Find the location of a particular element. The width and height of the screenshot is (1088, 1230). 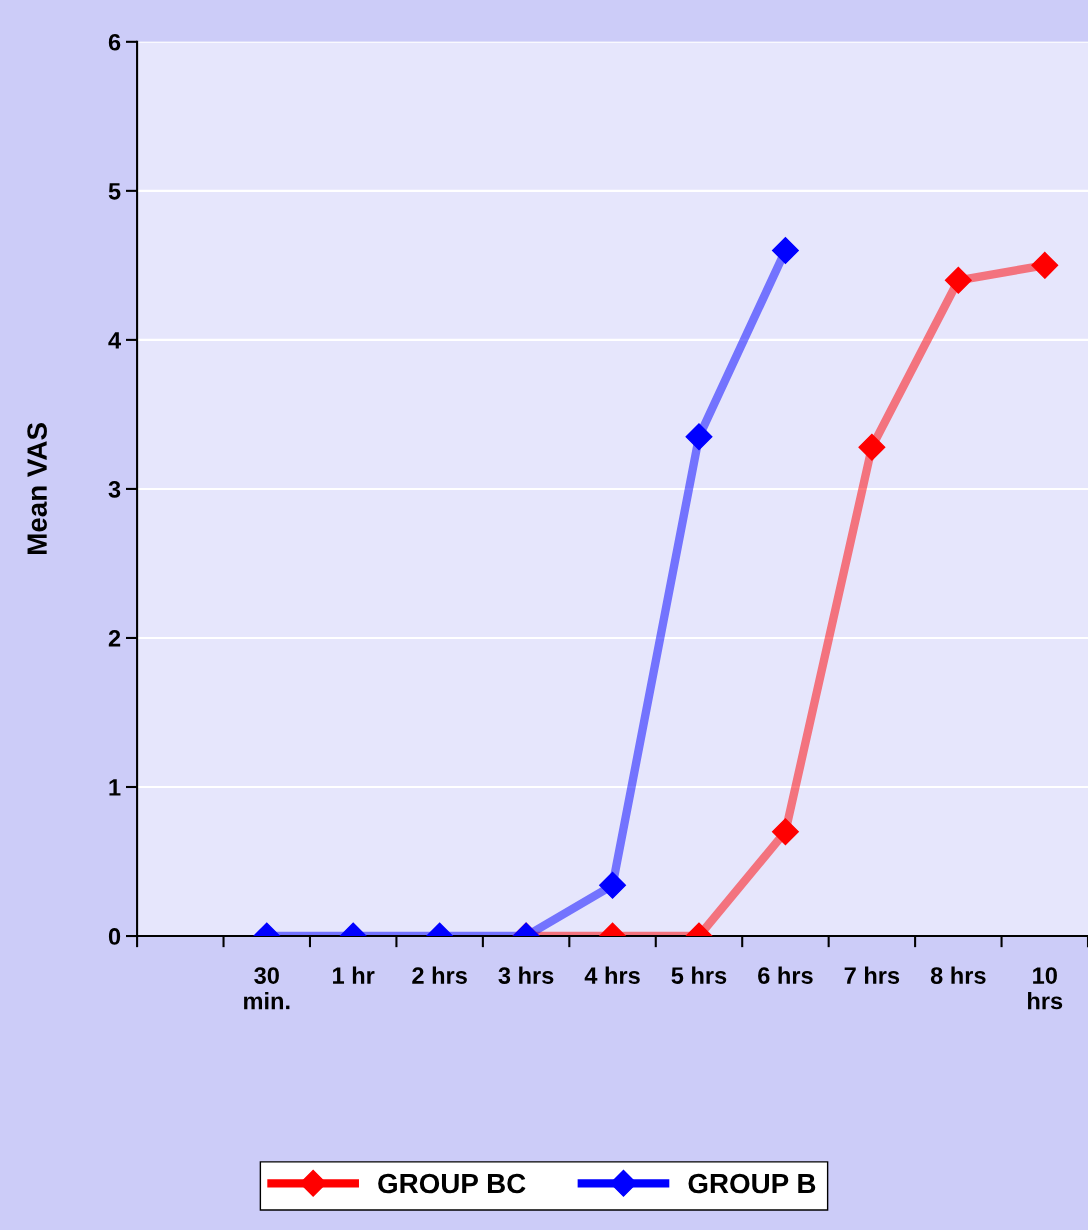

y-axis-title: Mean VAS is located at coordinates (37, 488).